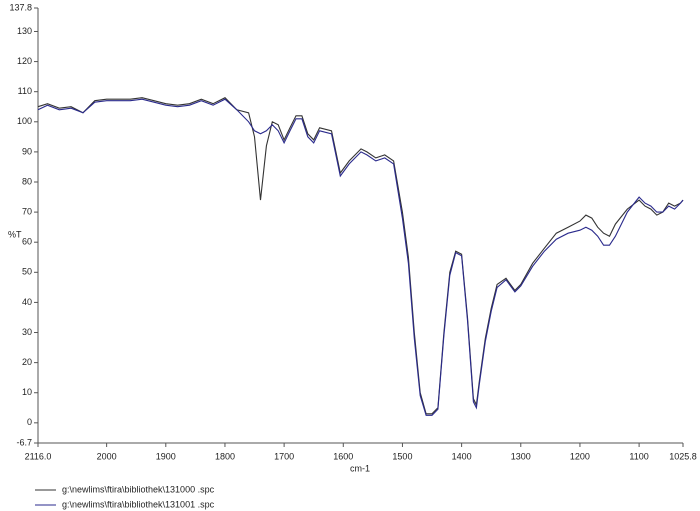  What do you see at coordinates (166, 456) in the screenshot?
I see `x-tick-label: 1900` at bounding box center [166, 456].